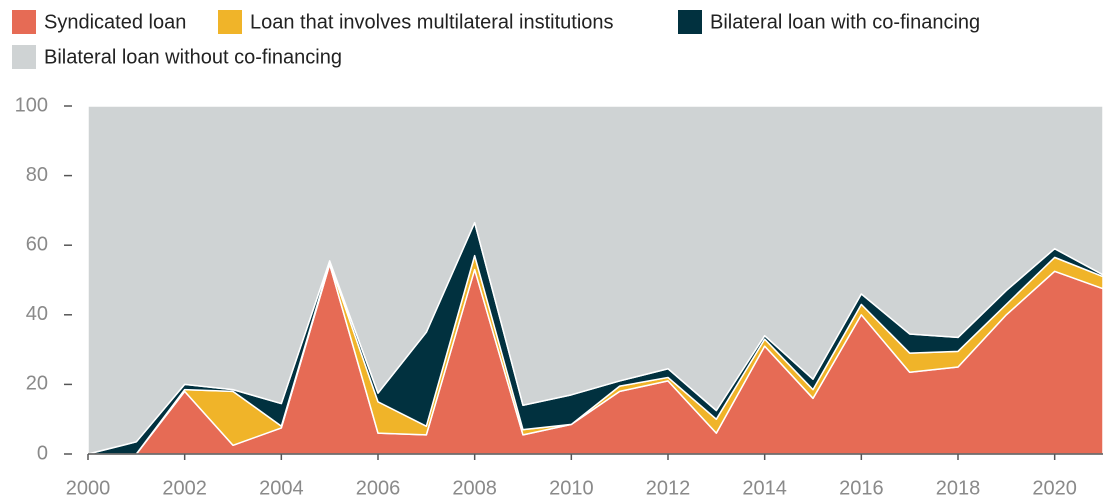  I want to click on y-tick-label: 20, so click(37, 384).